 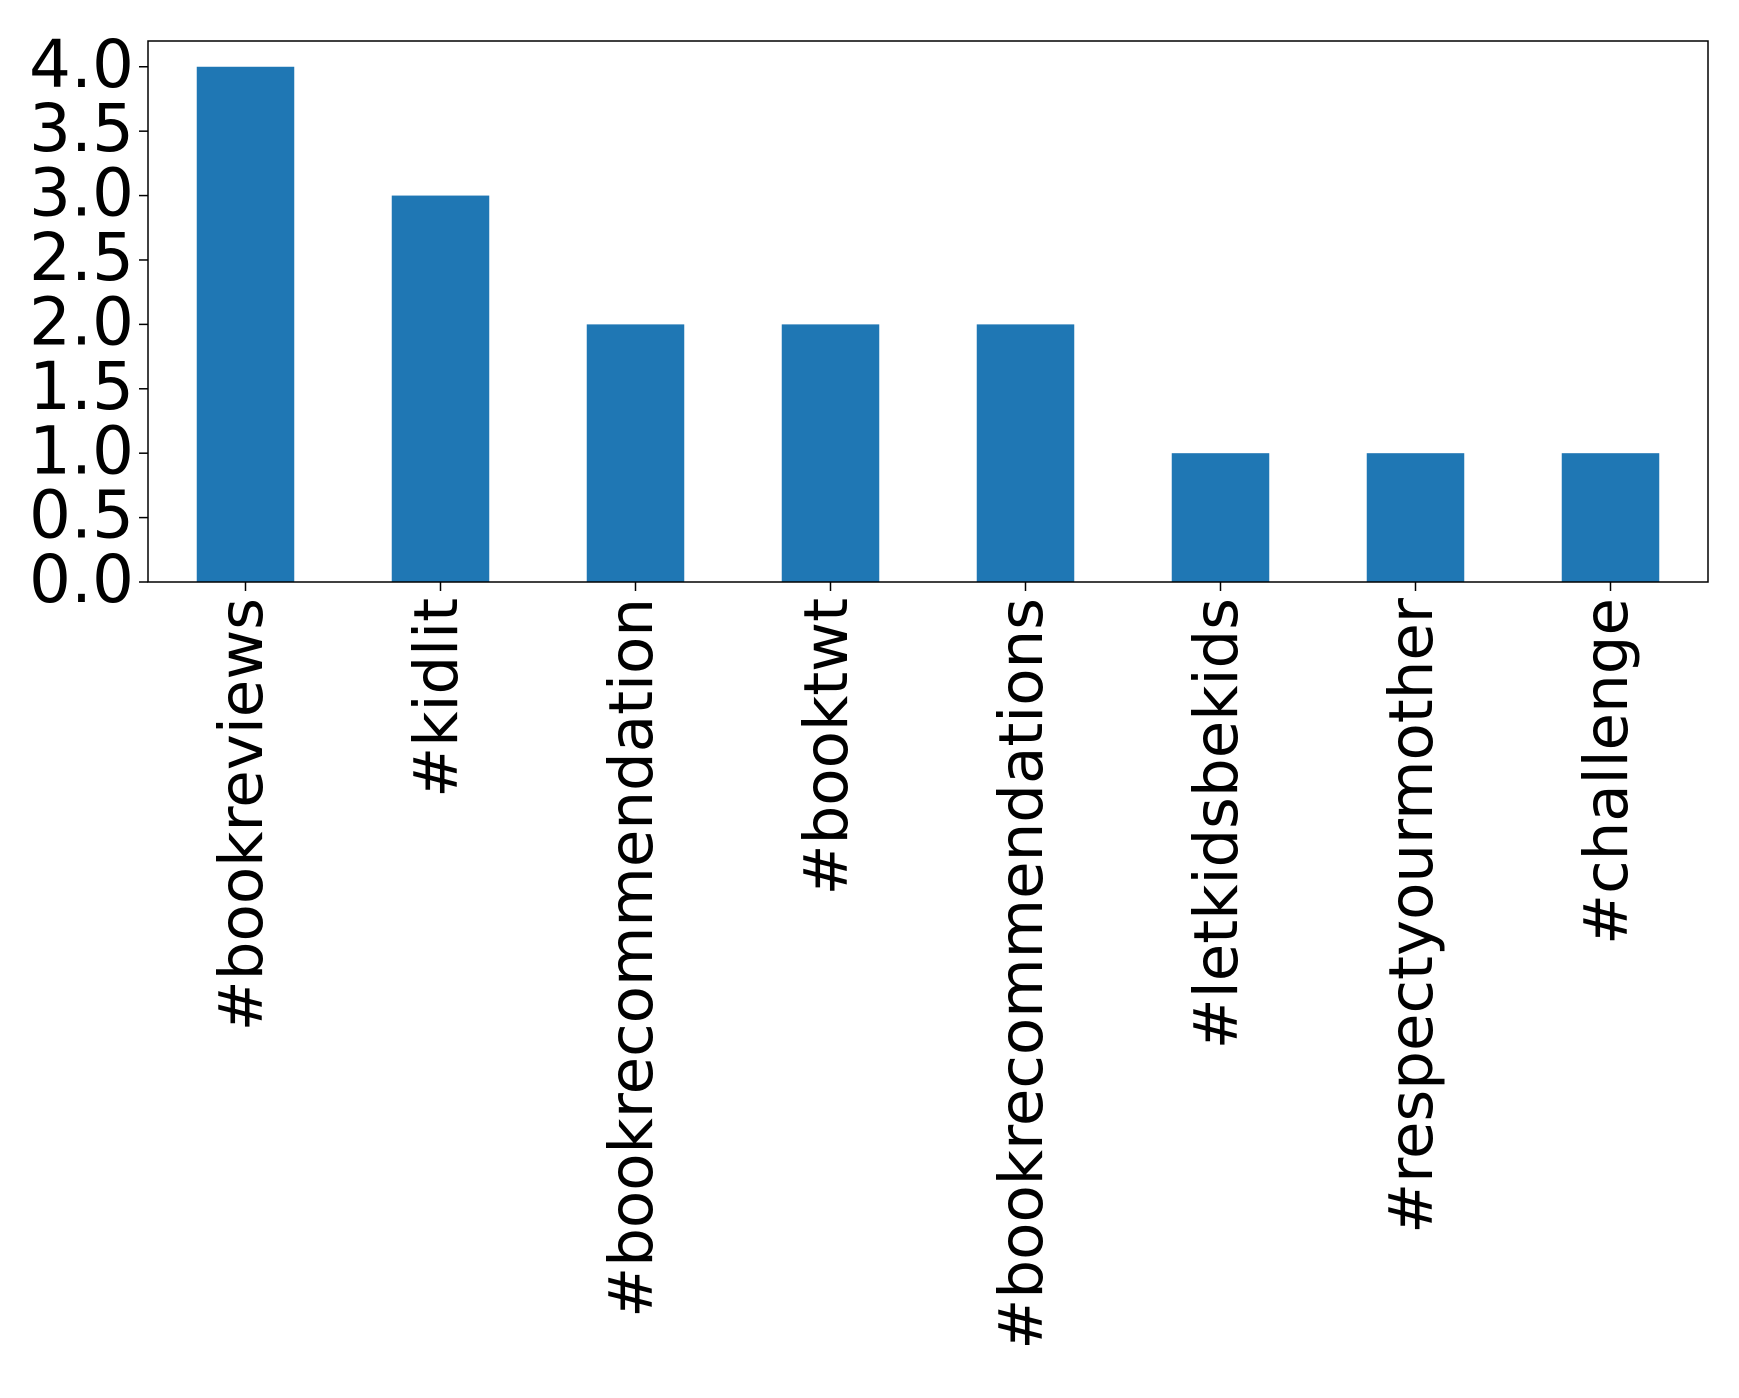 What do you see at coordinates (81, 386) in the screenshot?
I see `y-tick-label: 1.5` at bounding box center [81, 386].